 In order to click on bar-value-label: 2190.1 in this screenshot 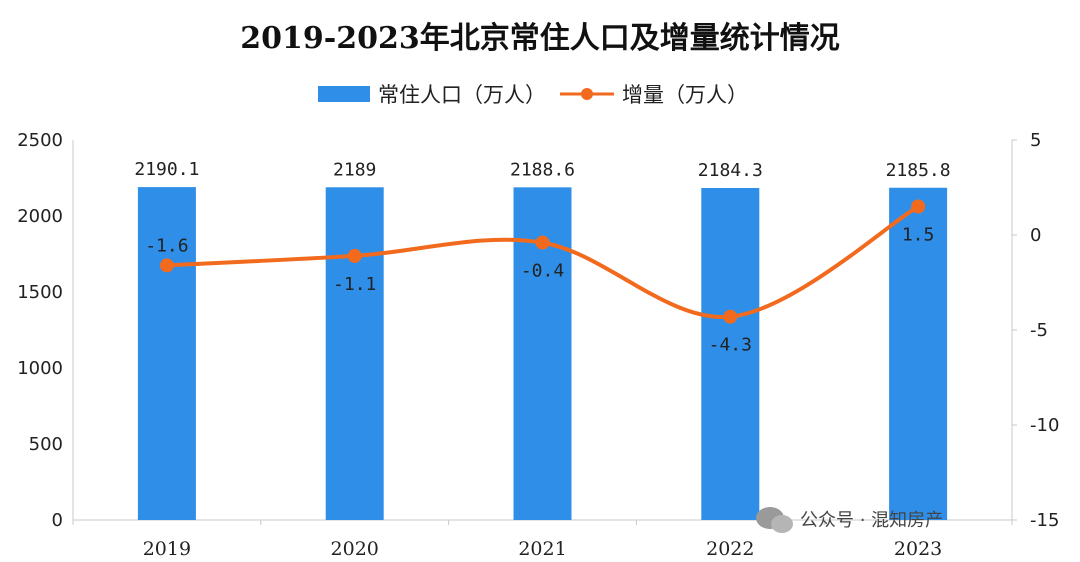, I will do `click(166, 169)`.